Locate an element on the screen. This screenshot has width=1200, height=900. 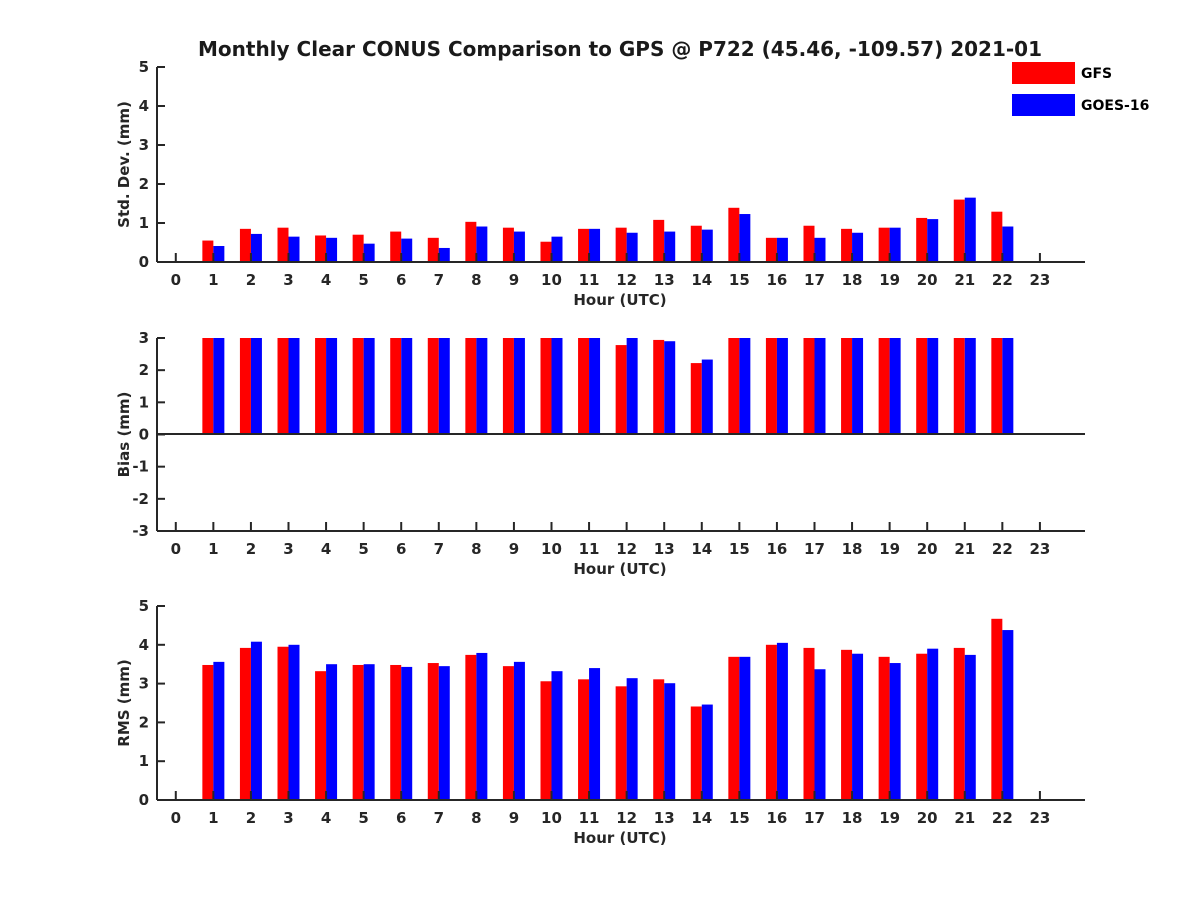
x-tick-label: 9 is located at coordinates (514, 818).